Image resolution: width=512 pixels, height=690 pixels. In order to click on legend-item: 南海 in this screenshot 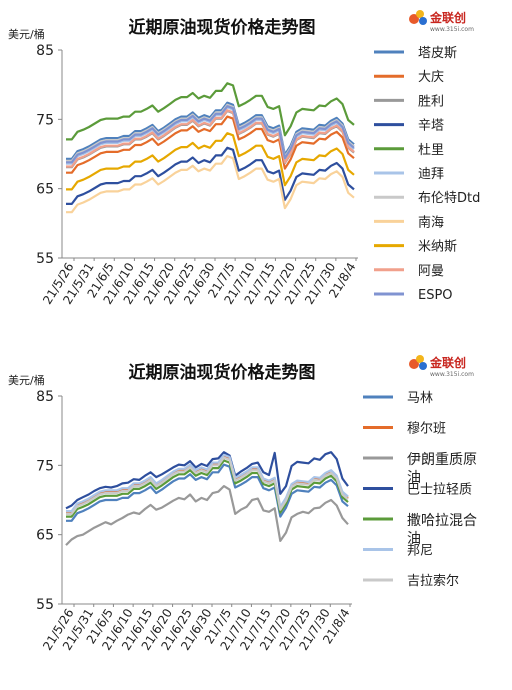, I will do `click(409, 222)`.